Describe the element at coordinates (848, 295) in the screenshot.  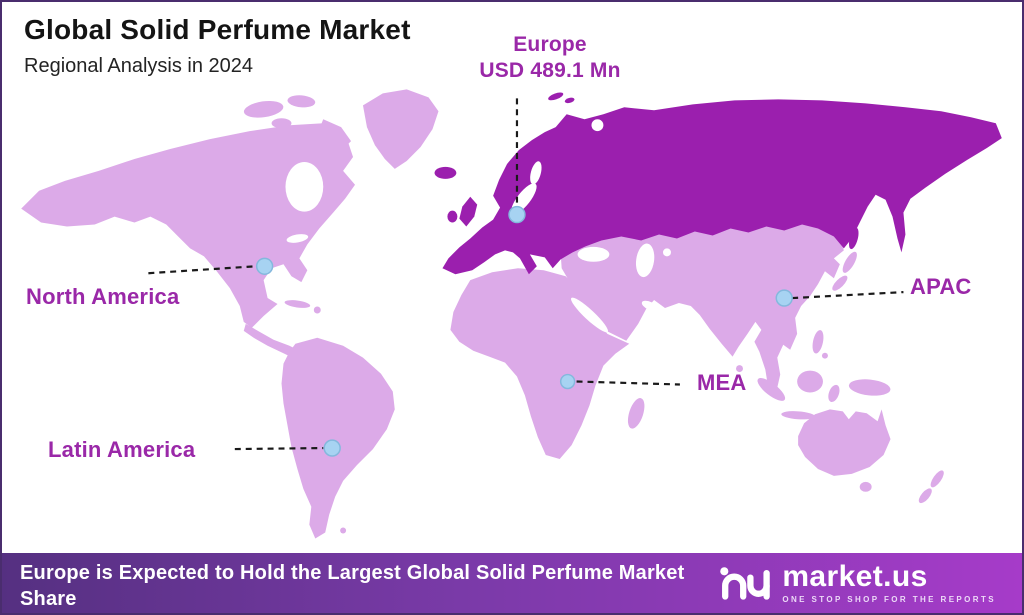
I see `apac-callout-line` at that location.